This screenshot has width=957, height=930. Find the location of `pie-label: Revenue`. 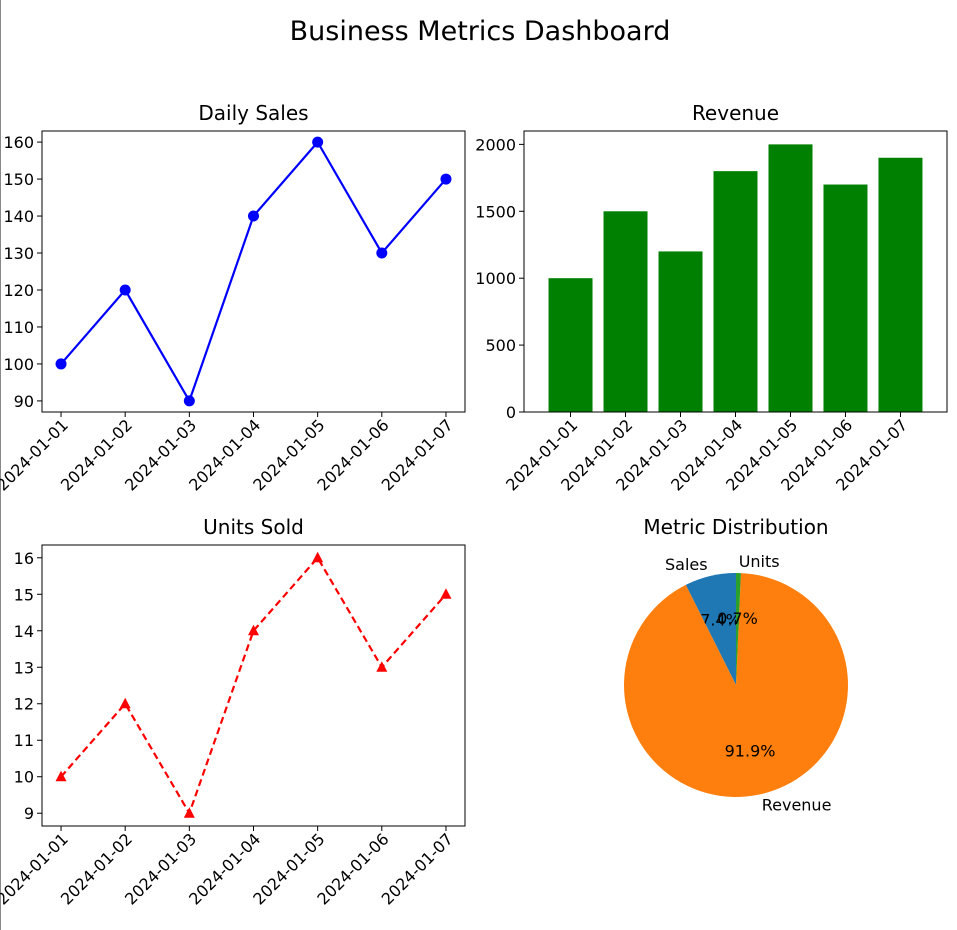

pie-label: Revenue is located at coordinates (797, 804).